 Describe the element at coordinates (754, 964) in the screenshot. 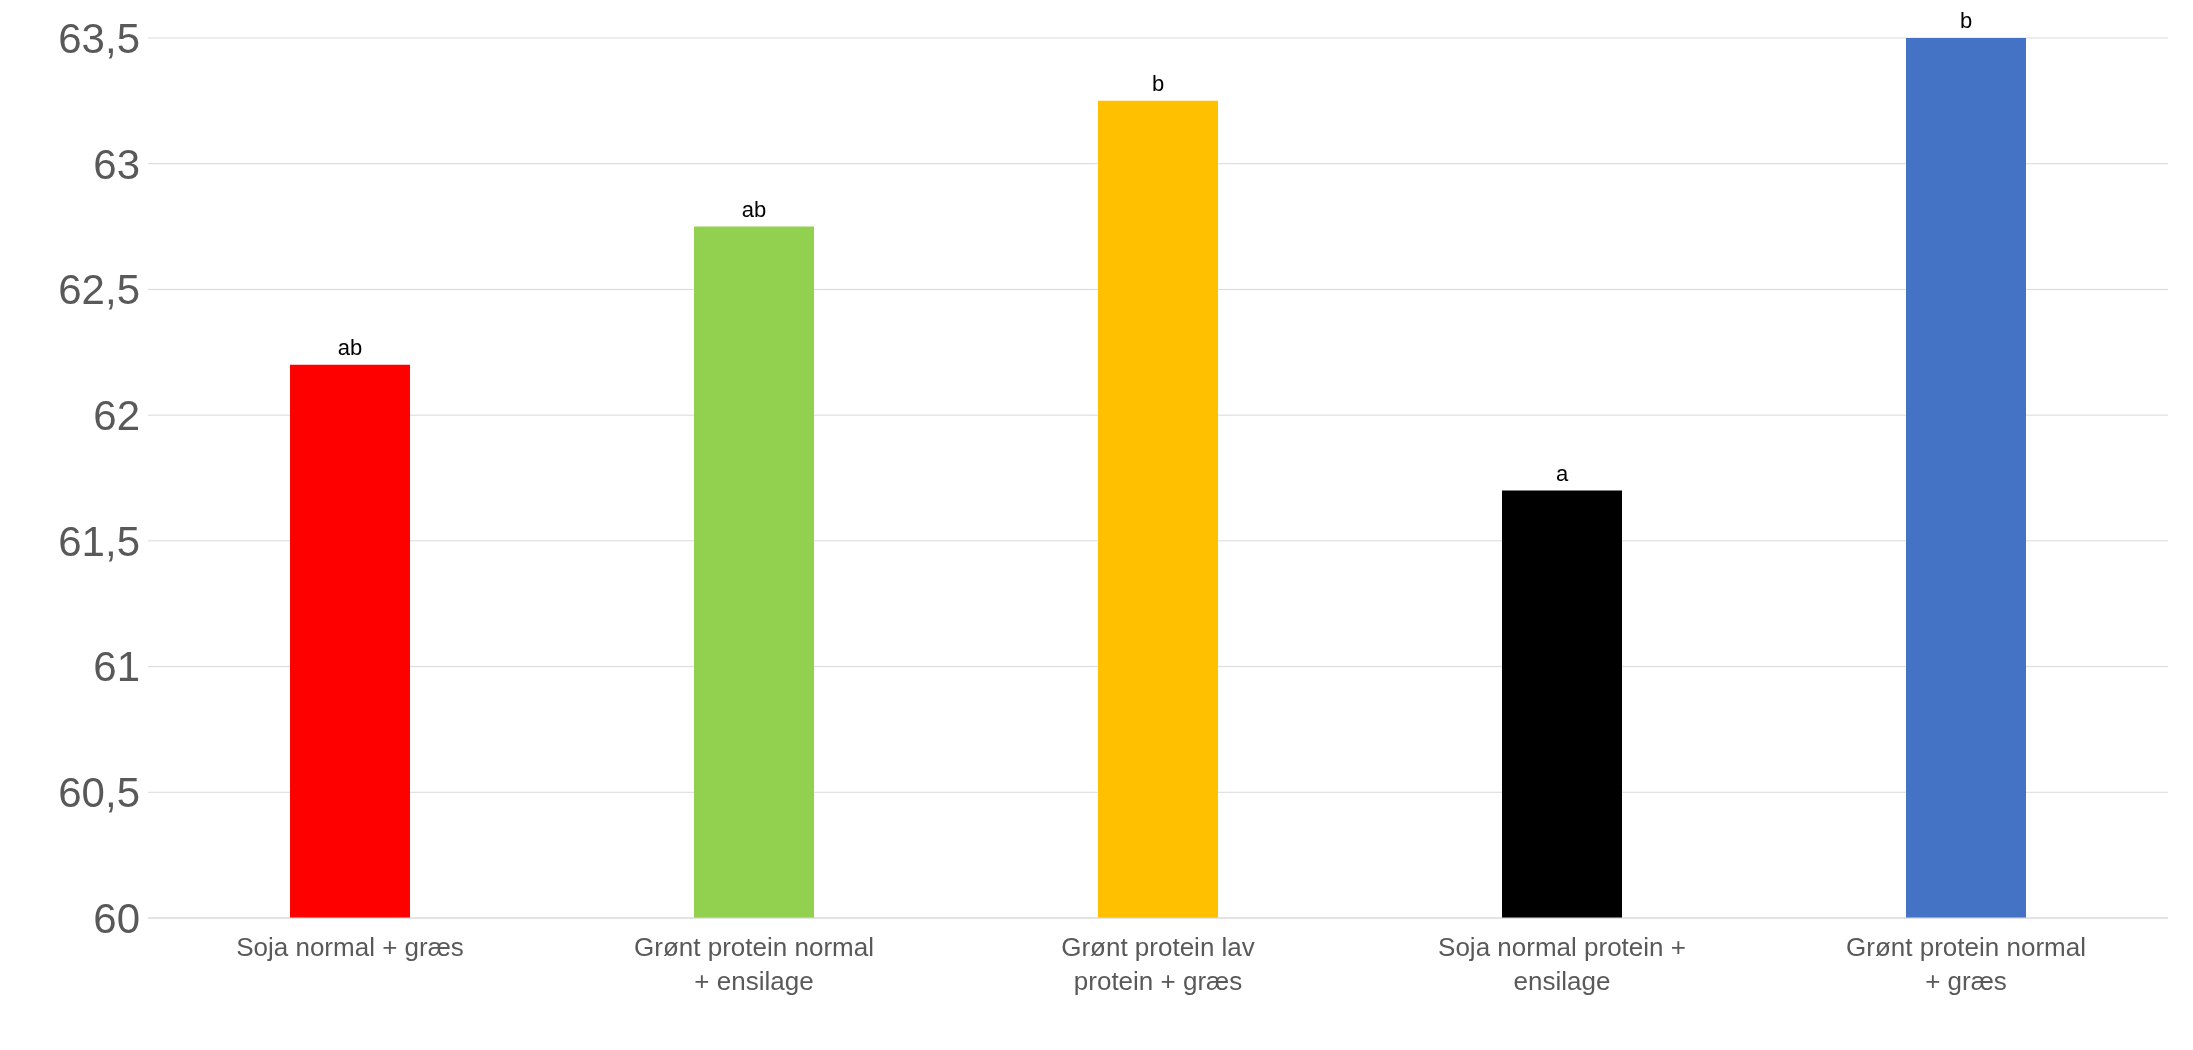

I see `x-tick-label: Grønt protein normal + ensilage` at that location.